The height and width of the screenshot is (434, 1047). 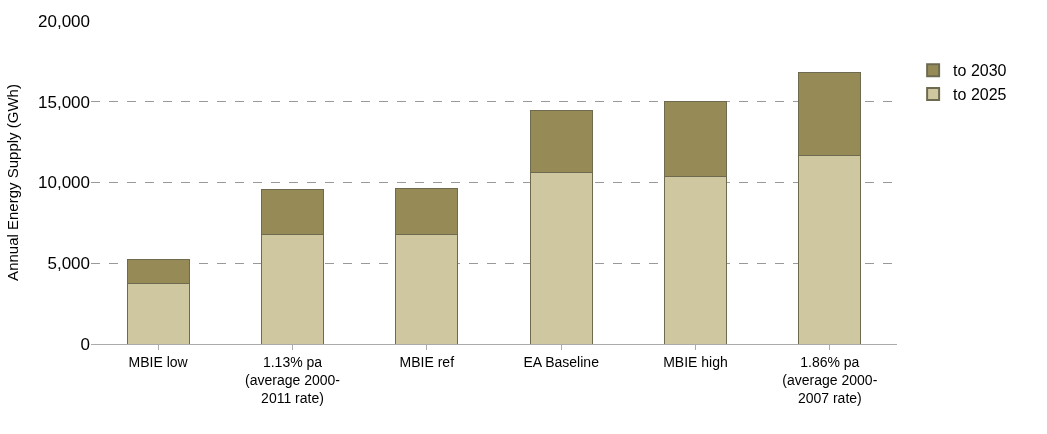 What do you see at coordinates (13, 182) in the screenshot?
I see `y-axis-title: Annual Energy Supply (GWh)` at bounding box center [13, 182].